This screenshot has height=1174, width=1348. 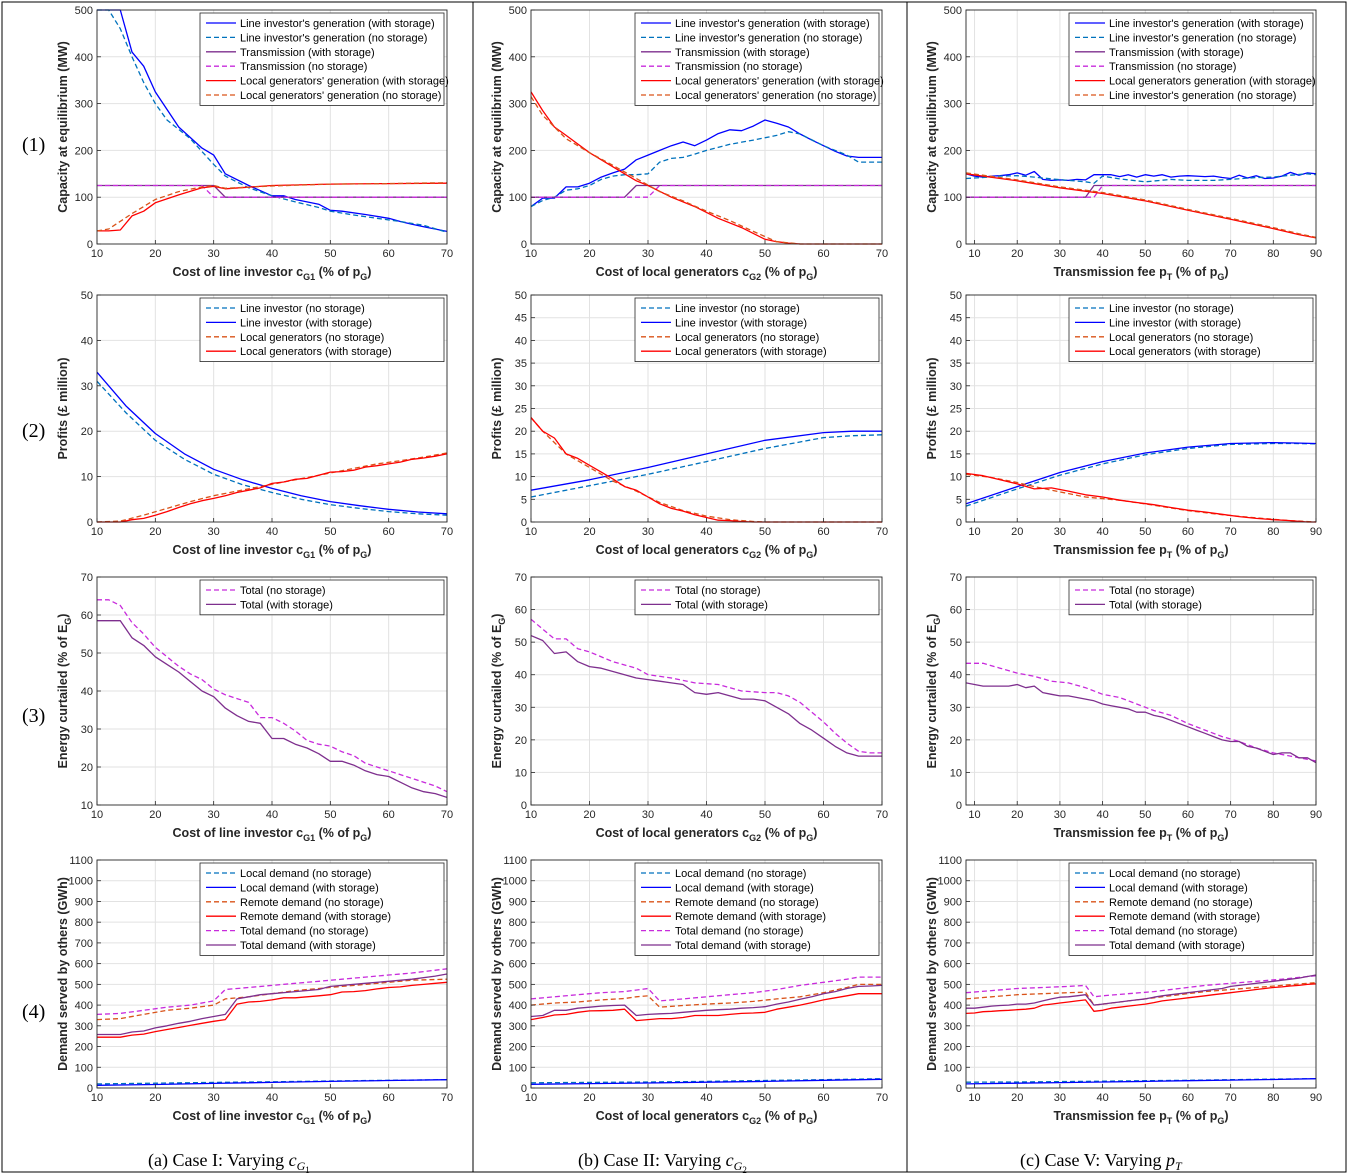 What do you see at coordinates (1140, 834) in the screenshot?
I see `x-axis-label: Transmission fee pT (% of pG)` at bounding box center [1140, 834].